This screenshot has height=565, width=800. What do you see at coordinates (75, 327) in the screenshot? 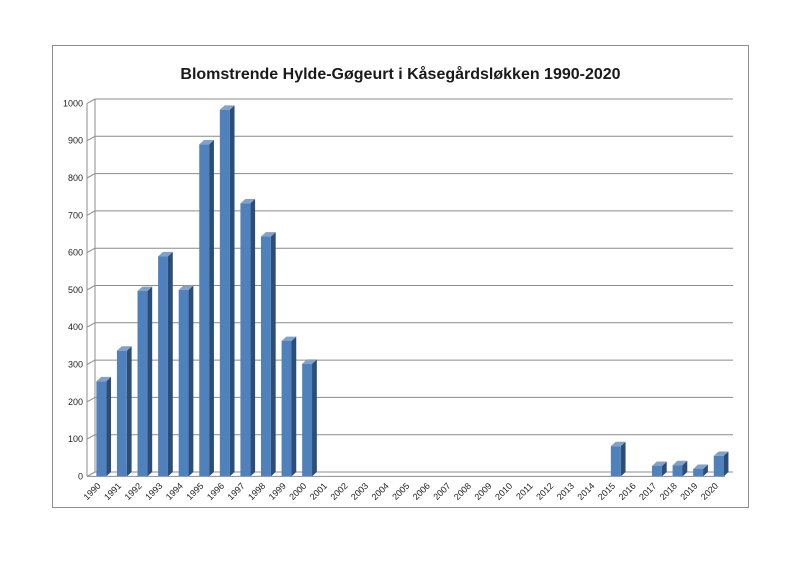
I see `y-tick-label: 400` at bounding box center [75, 327].